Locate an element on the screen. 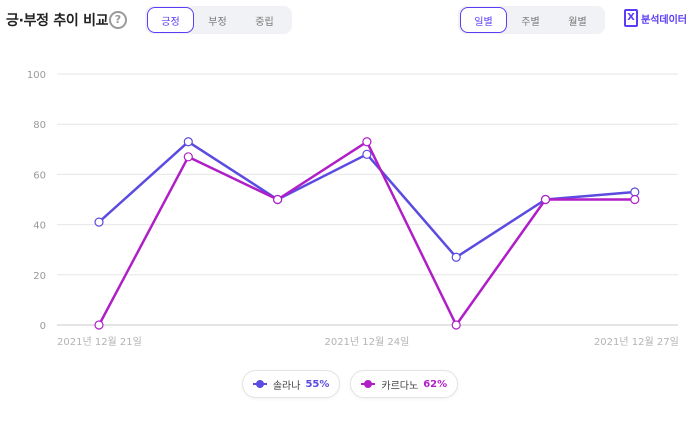  page-title: 긍·부정 추이 비교 is located at coordinates (57, 21).